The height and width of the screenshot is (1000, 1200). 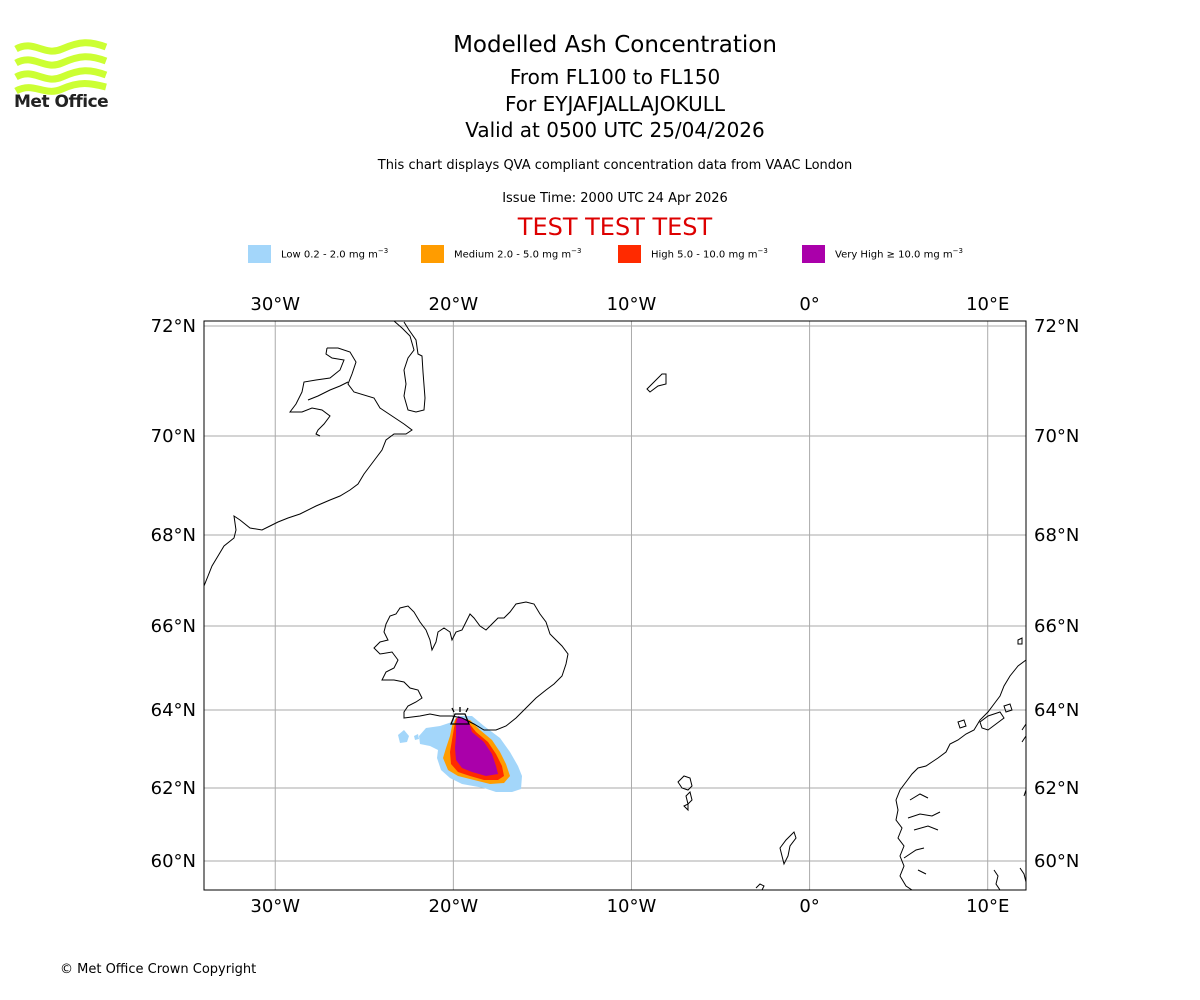 What do you see at coordinates (615, 77) in the screenshot?
I see `flight-levels: From FL100 to FL150` at bounding box center [615, 77].